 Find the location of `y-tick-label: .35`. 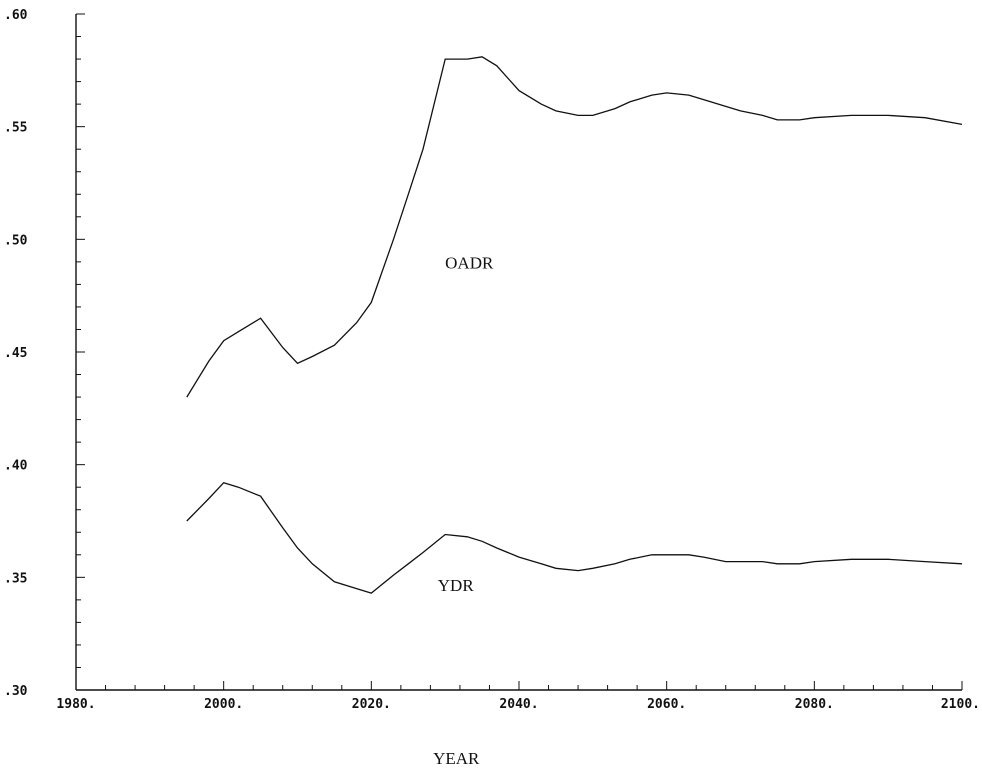

y-tick-label: .35 is located at coordinates (15, 578).